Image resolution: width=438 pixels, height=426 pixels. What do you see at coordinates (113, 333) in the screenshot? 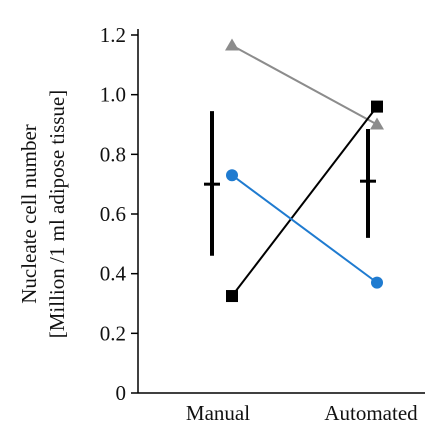
I see `y-tick-label: 0.2` at bounding box center [113, 333].